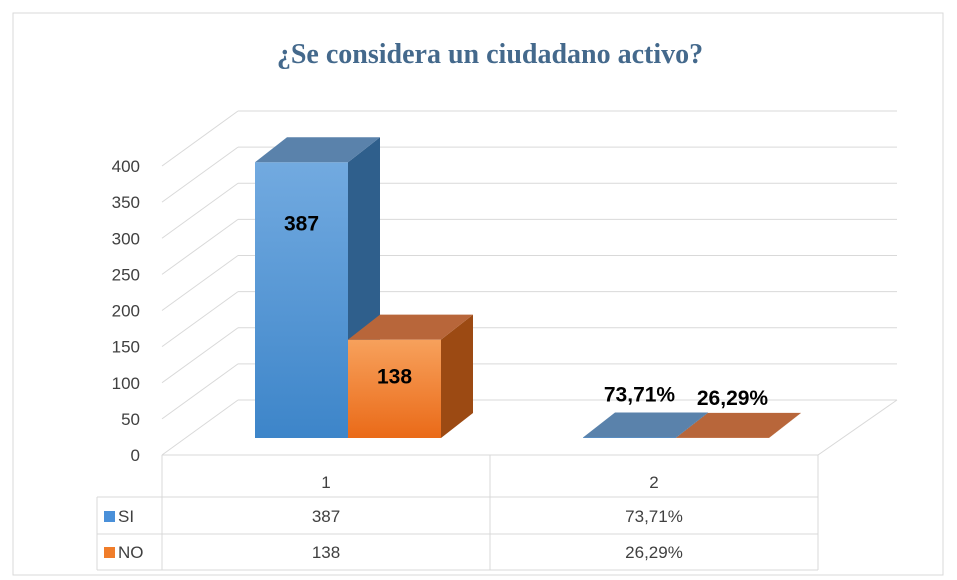 The height and width of the screenshot is (580, 957). Describe the element at coordinates (126, 311) in the screenshot. I see `y-tick-label: 200` at that location.